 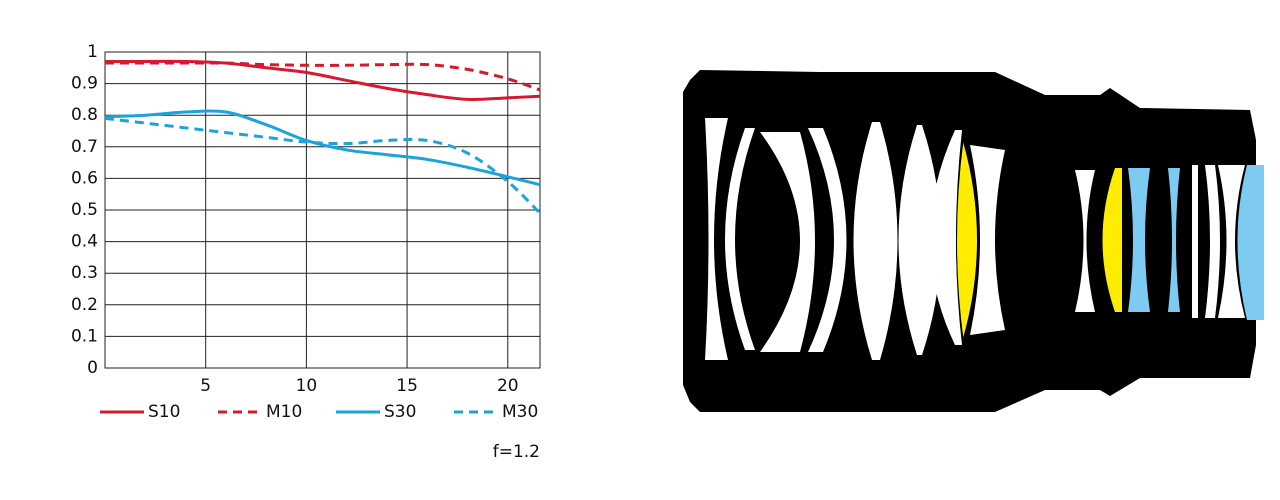 What do you see at coordinates (164, 412) in the screenshot?
I see `legend-label: S10` at bounding box center [164, 412].